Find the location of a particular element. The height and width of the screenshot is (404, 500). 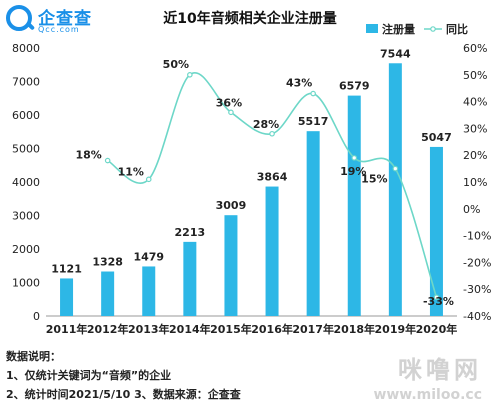

y-right-tick-label: -30% is located at coordinates (477, 289).